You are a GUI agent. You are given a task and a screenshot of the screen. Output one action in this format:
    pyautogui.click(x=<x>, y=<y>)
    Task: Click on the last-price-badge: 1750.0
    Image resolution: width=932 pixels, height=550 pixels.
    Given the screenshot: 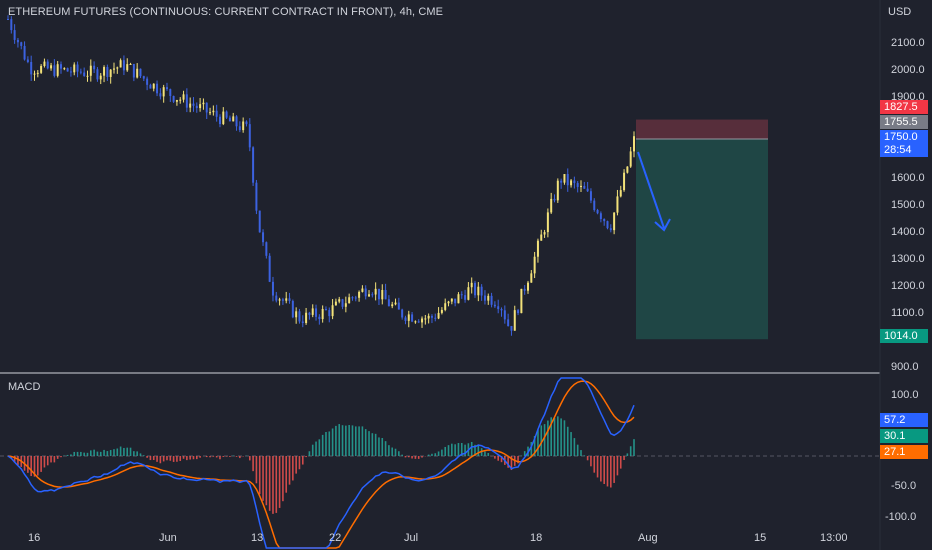 What is the action you would take?
    pyautogui.click(x=904, y=137)
    